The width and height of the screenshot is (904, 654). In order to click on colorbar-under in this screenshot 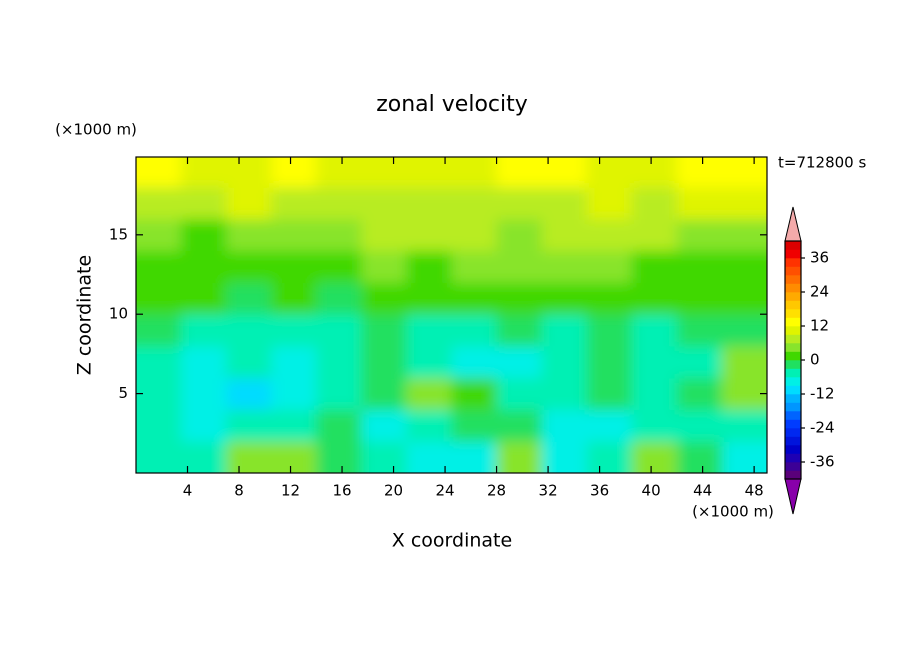, I will do `click(793, 496)`.